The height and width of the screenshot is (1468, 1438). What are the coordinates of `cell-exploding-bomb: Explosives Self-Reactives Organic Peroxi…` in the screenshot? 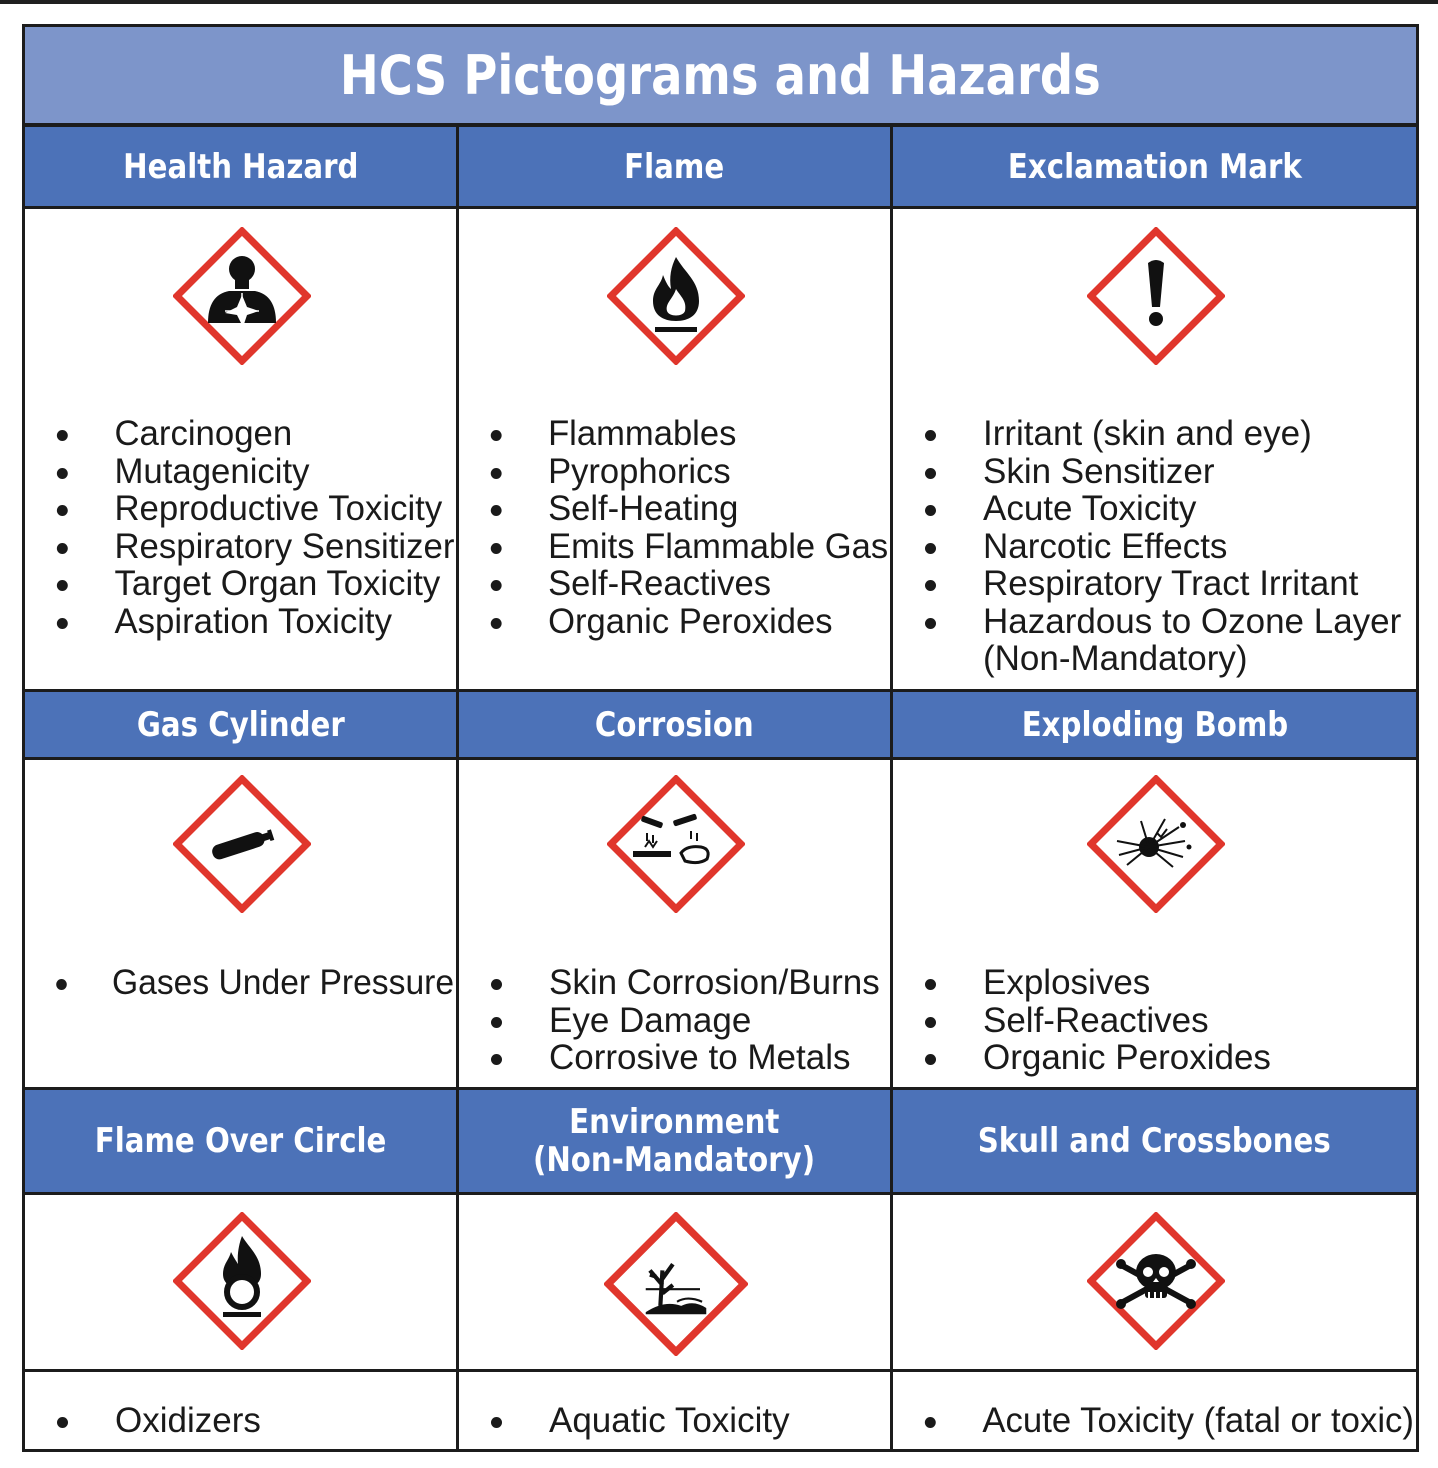 It's located at (1154, 923).